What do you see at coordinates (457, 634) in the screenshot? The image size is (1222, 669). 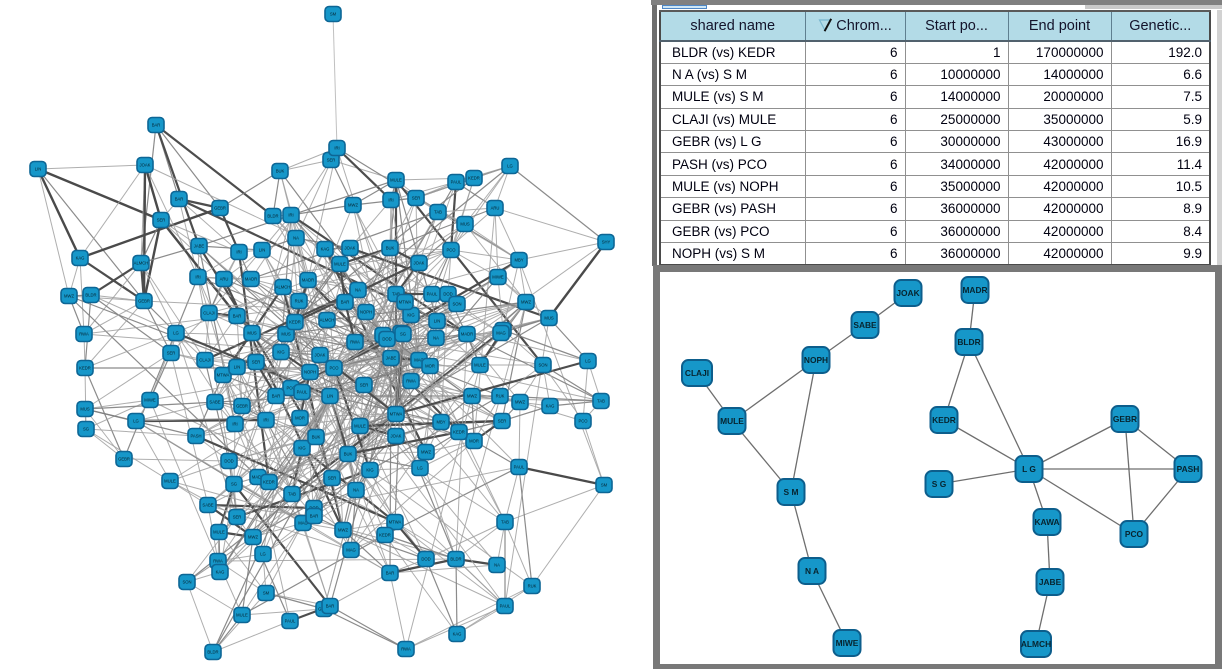 I see `svg-text: KAG` at bounding box center [457, 634].